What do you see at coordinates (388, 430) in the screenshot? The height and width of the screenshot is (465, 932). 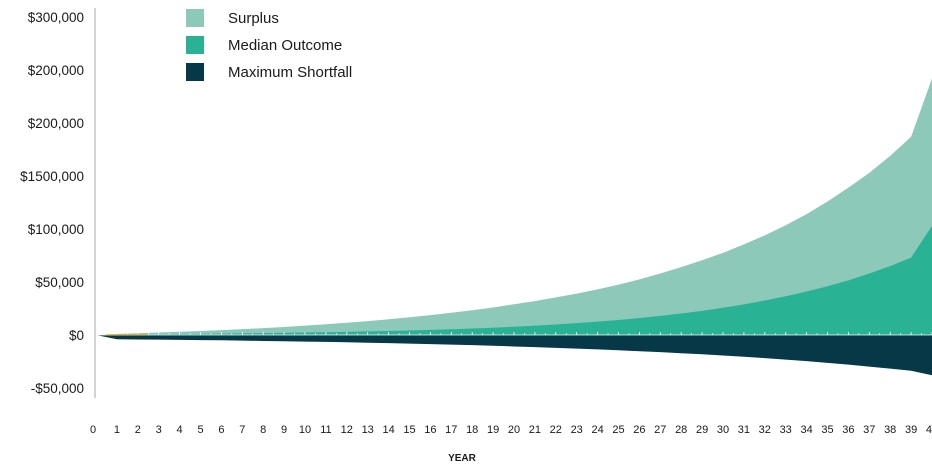 I see `x-tick-label: 14` at bounding box center [388, 430].